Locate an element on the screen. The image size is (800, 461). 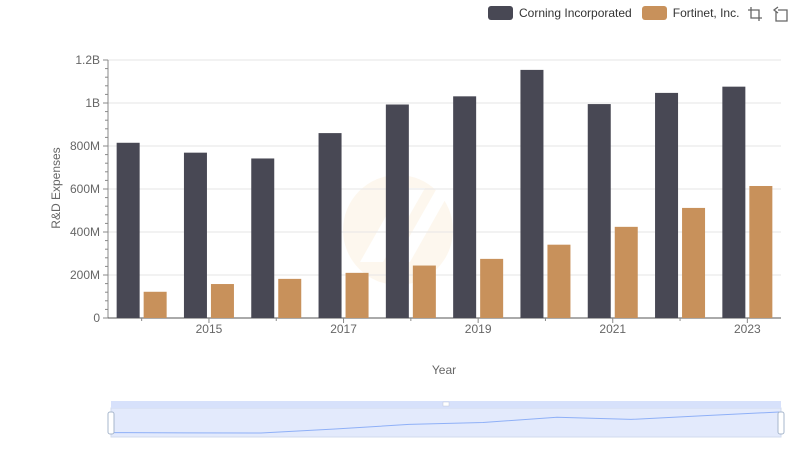
bar-fortinet-2018 is located at coordinates (424, 291).